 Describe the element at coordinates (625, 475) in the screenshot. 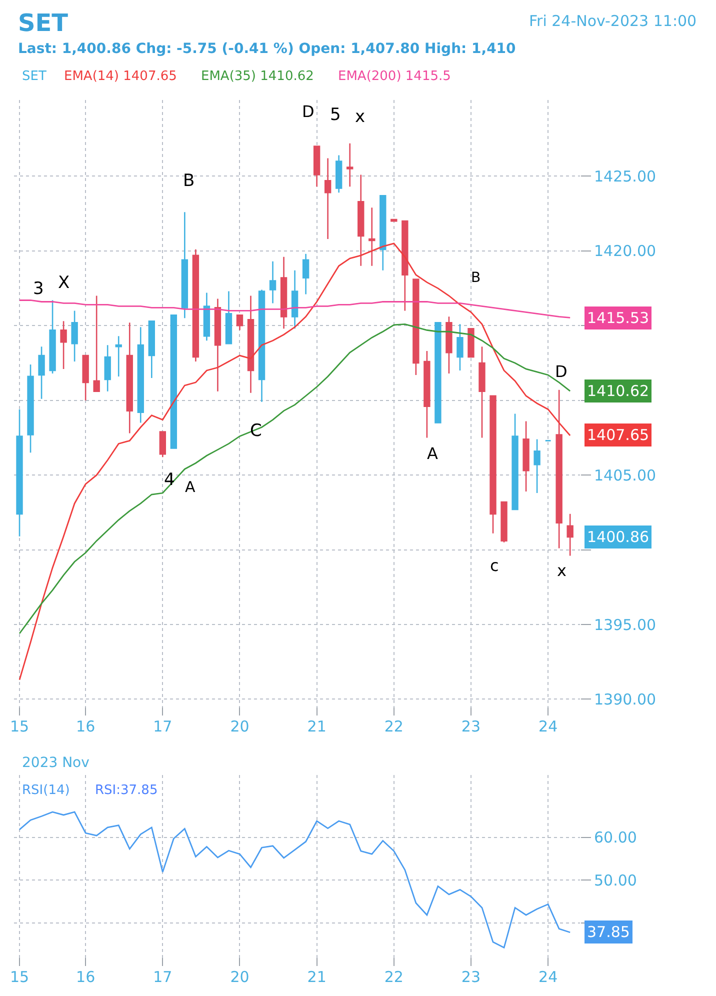

I see `y-tick-label: 1405.00` at that location.